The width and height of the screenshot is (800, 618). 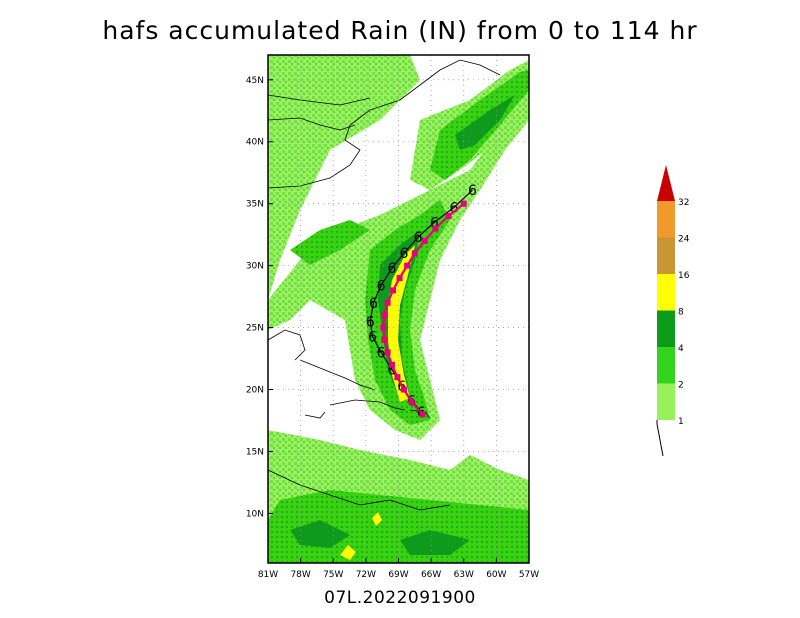 I want to click on lon-tick-label: 60W, so click(x=496, y=575).